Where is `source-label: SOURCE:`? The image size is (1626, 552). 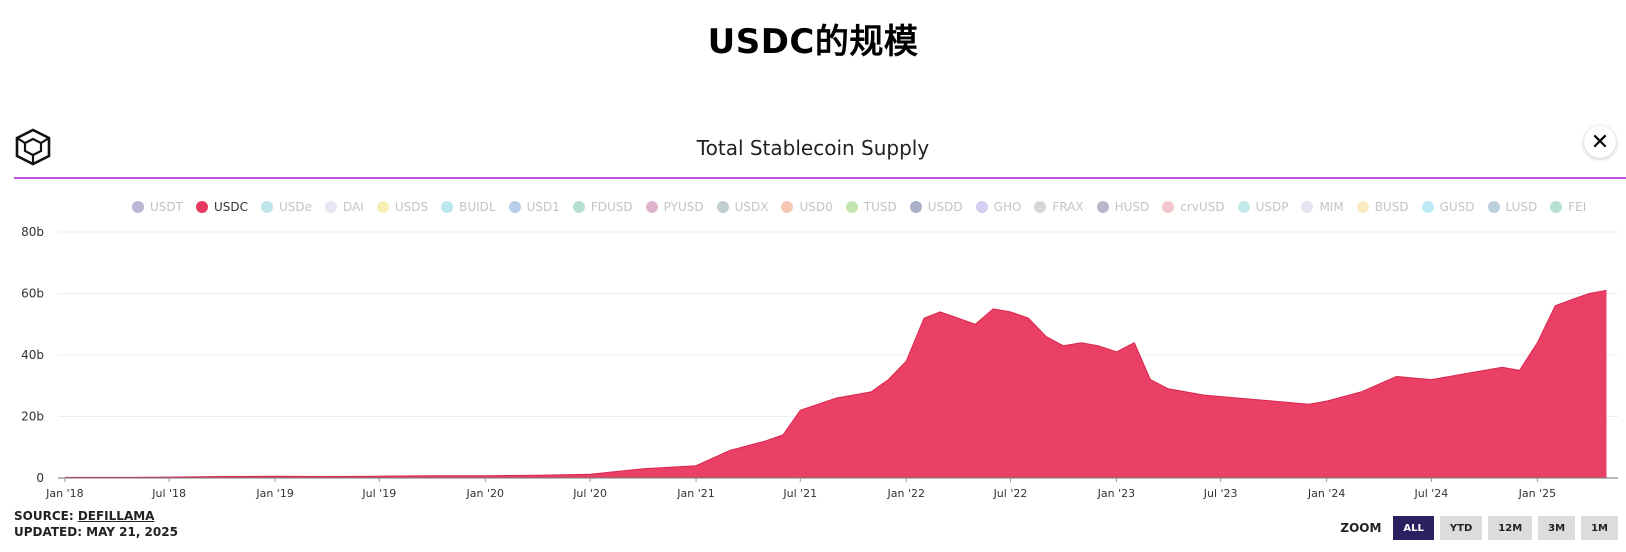 source-label: SOURCE: is located at coordinates (44, 516).